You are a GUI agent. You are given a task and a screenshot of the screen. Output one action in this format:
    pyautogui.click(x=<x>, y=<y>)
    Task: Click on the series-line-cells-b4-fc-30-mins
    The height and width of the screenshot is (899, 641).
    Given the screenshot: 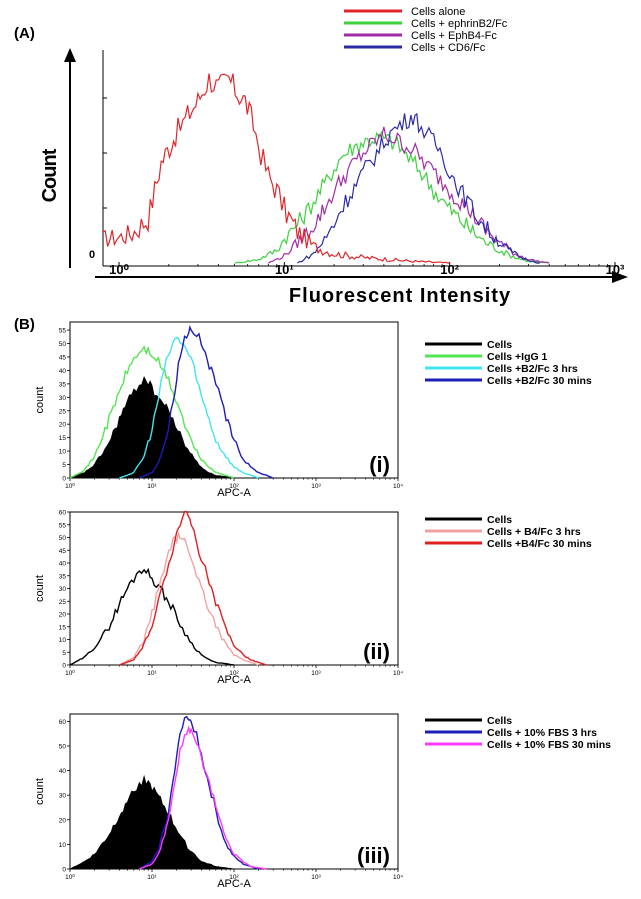 What is the action you would take?
    pyautogui.click(x=193, y=588)
    